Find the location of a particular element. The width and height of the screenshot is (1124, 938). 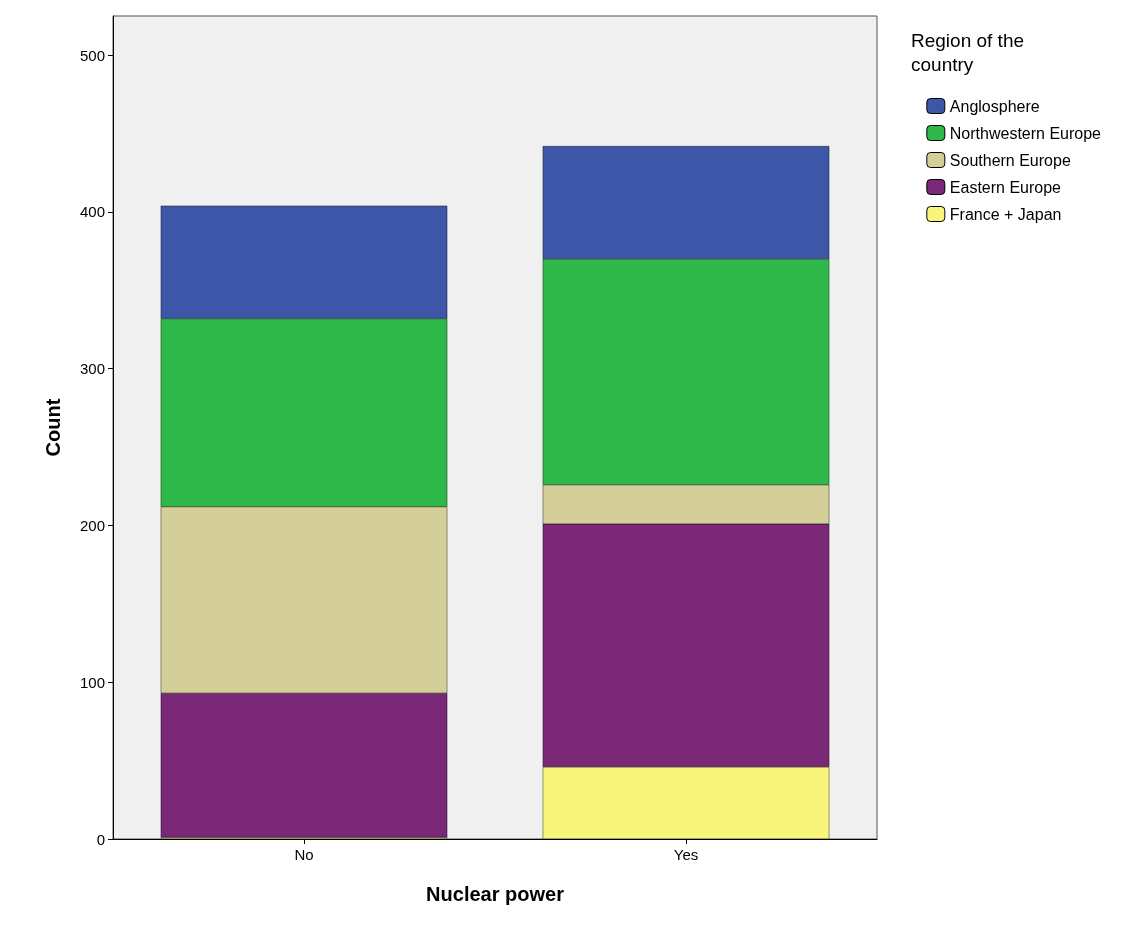

legend-title: Region of the country is located at coordinates (970, 52).